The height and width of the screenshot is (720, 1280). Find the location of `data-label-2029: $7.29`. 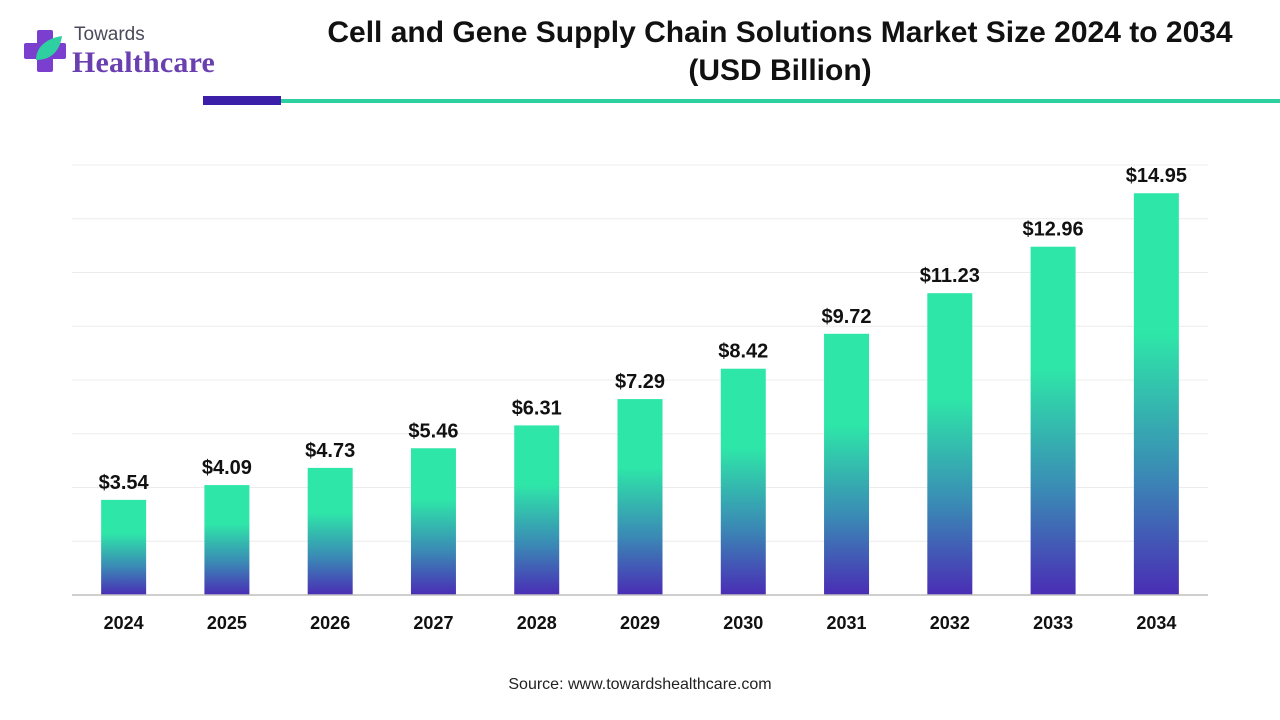

data-label-2029: $7.29 is located at coordinates (640, 382).